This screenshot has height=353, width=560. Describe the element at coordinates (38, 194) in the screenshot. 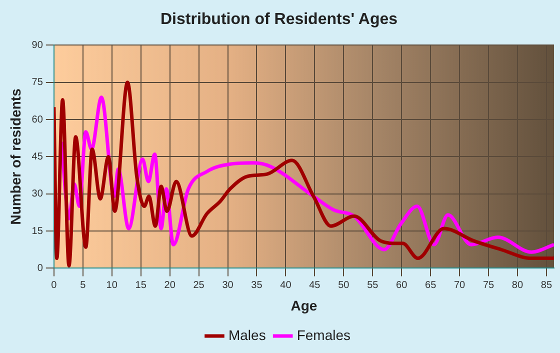

I see `y-tick-label: 30` at that location.